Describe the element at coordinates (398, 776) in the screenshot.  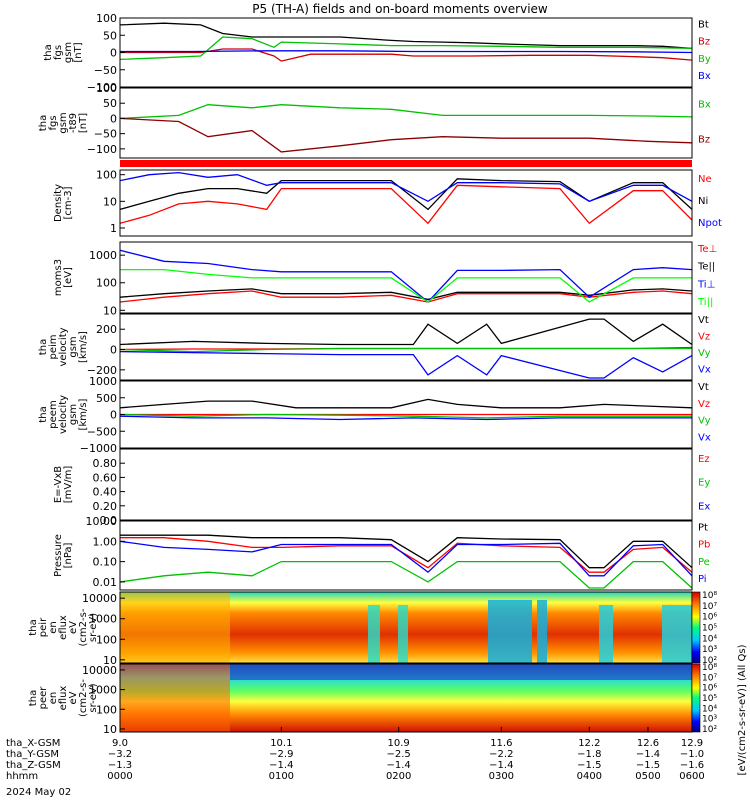
I see `x-row-value: 0200` at that location.